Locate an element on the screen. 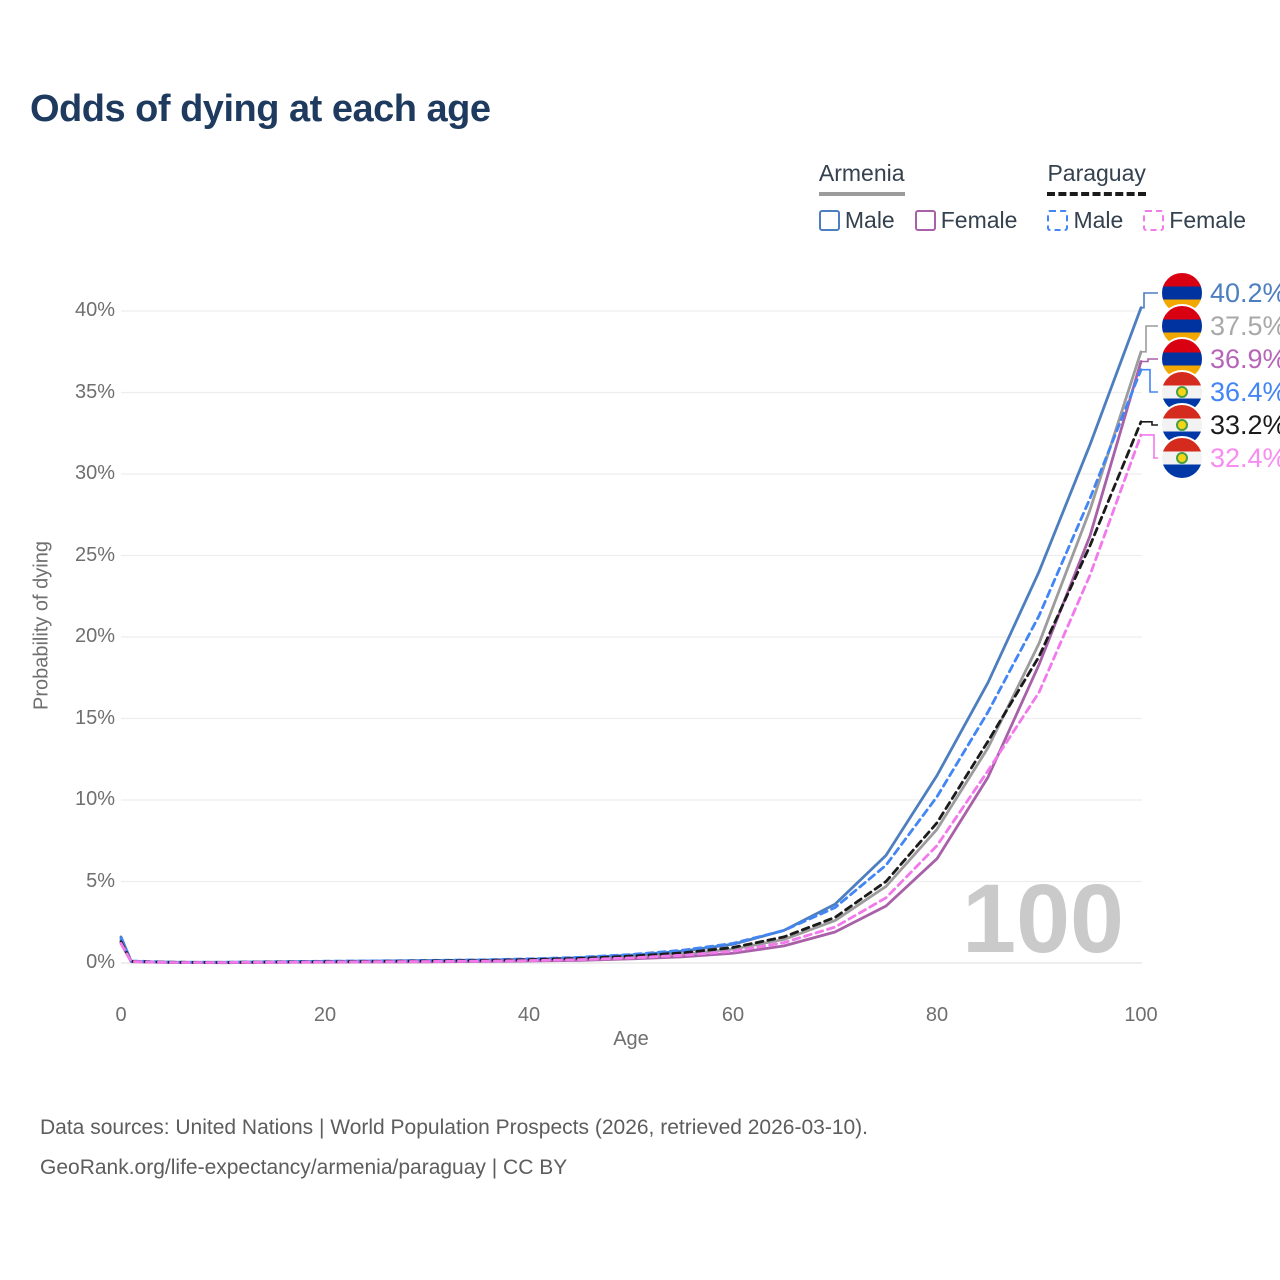 This screenshot has width=1280, height=1280. end-value-label: 33.2% is located at coordinates (1245, 424).